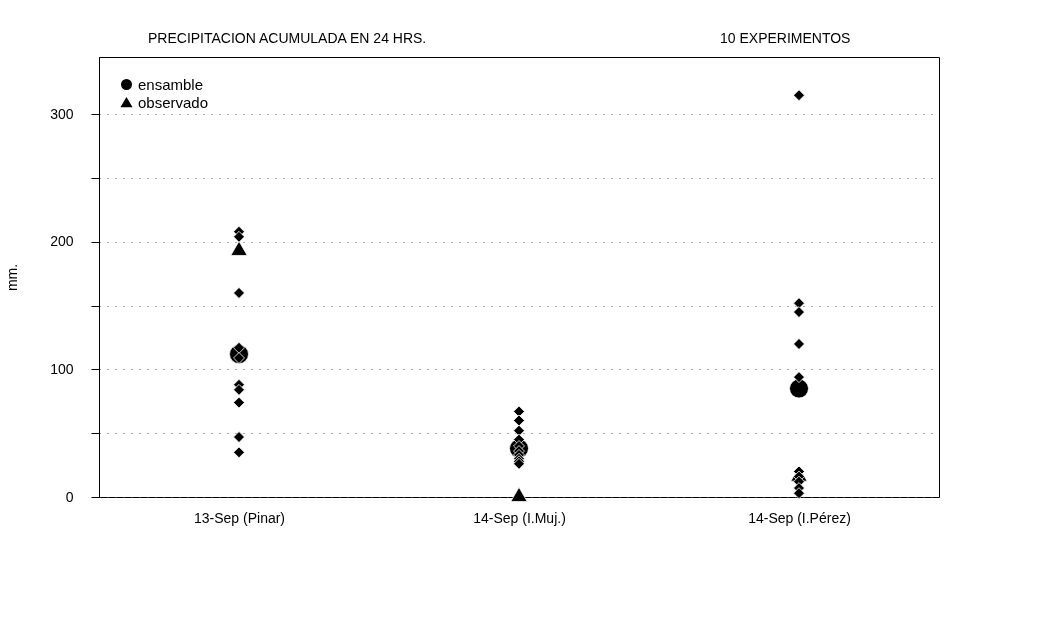  What do you see at coordinates (239, 517) in the screenshot?
I see `x-tick-label: 13-Sep (Pinar)` at bounding box center [239, 517].